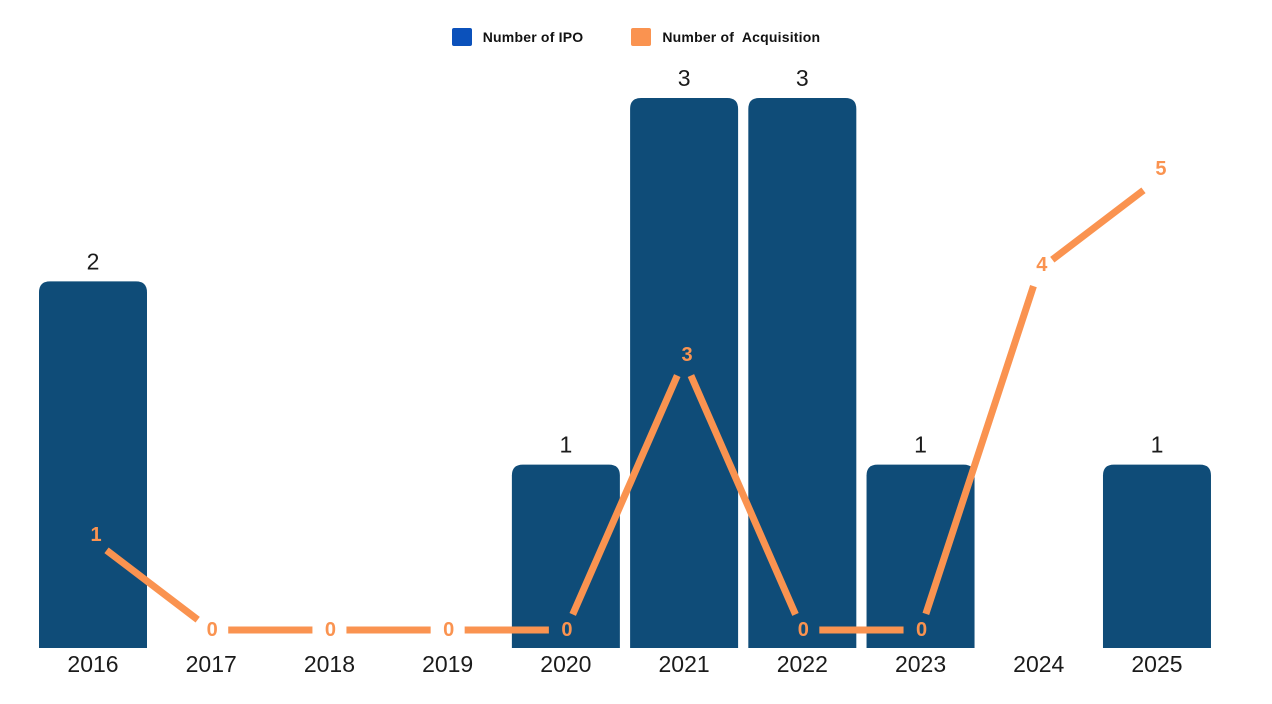 This screenshot has height=704, width=1272. What do you see at coordinates (1156, 664) in the screenshot?
I see `x-axis-label: 2025` at bounding box center [1156, 664].